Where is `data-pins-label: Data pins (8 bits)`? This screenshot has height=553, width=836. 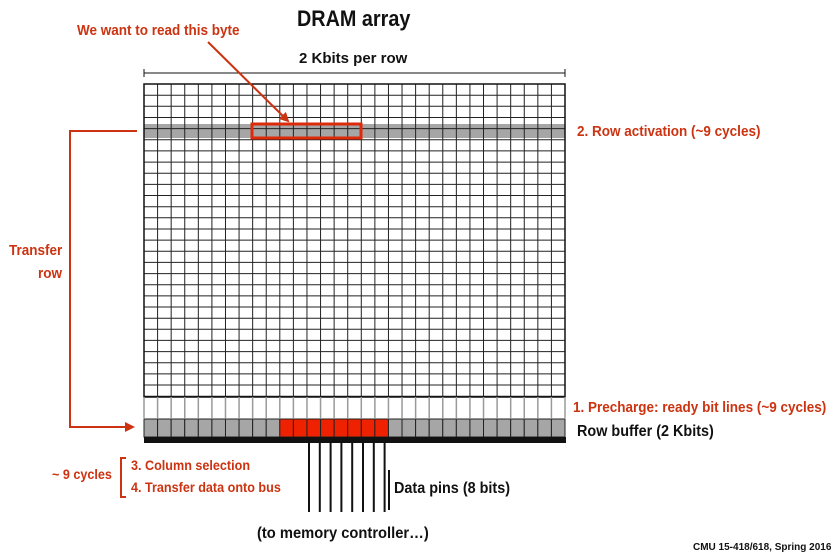 data-pins-label: Data pins (8 bits) is located at coordinates (452, 488).